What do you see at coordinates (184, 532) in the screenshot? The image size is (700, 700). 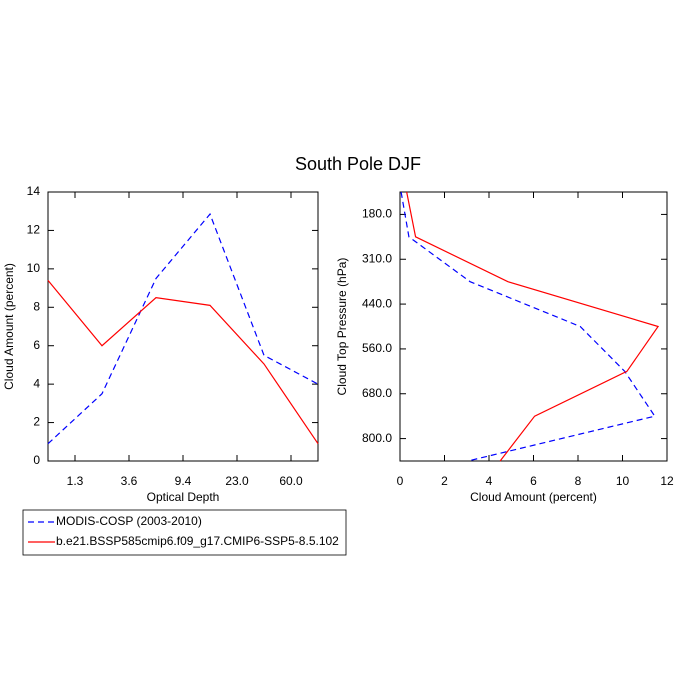 I see `legend-frame` at bounding box center [184, 532].